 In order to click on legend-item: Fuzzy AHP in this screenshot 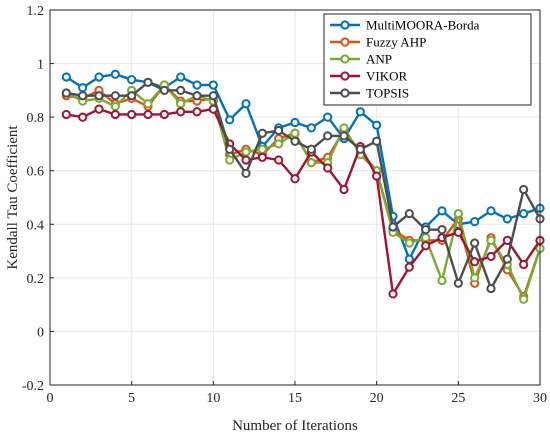, I will do `click(378, 42)`.